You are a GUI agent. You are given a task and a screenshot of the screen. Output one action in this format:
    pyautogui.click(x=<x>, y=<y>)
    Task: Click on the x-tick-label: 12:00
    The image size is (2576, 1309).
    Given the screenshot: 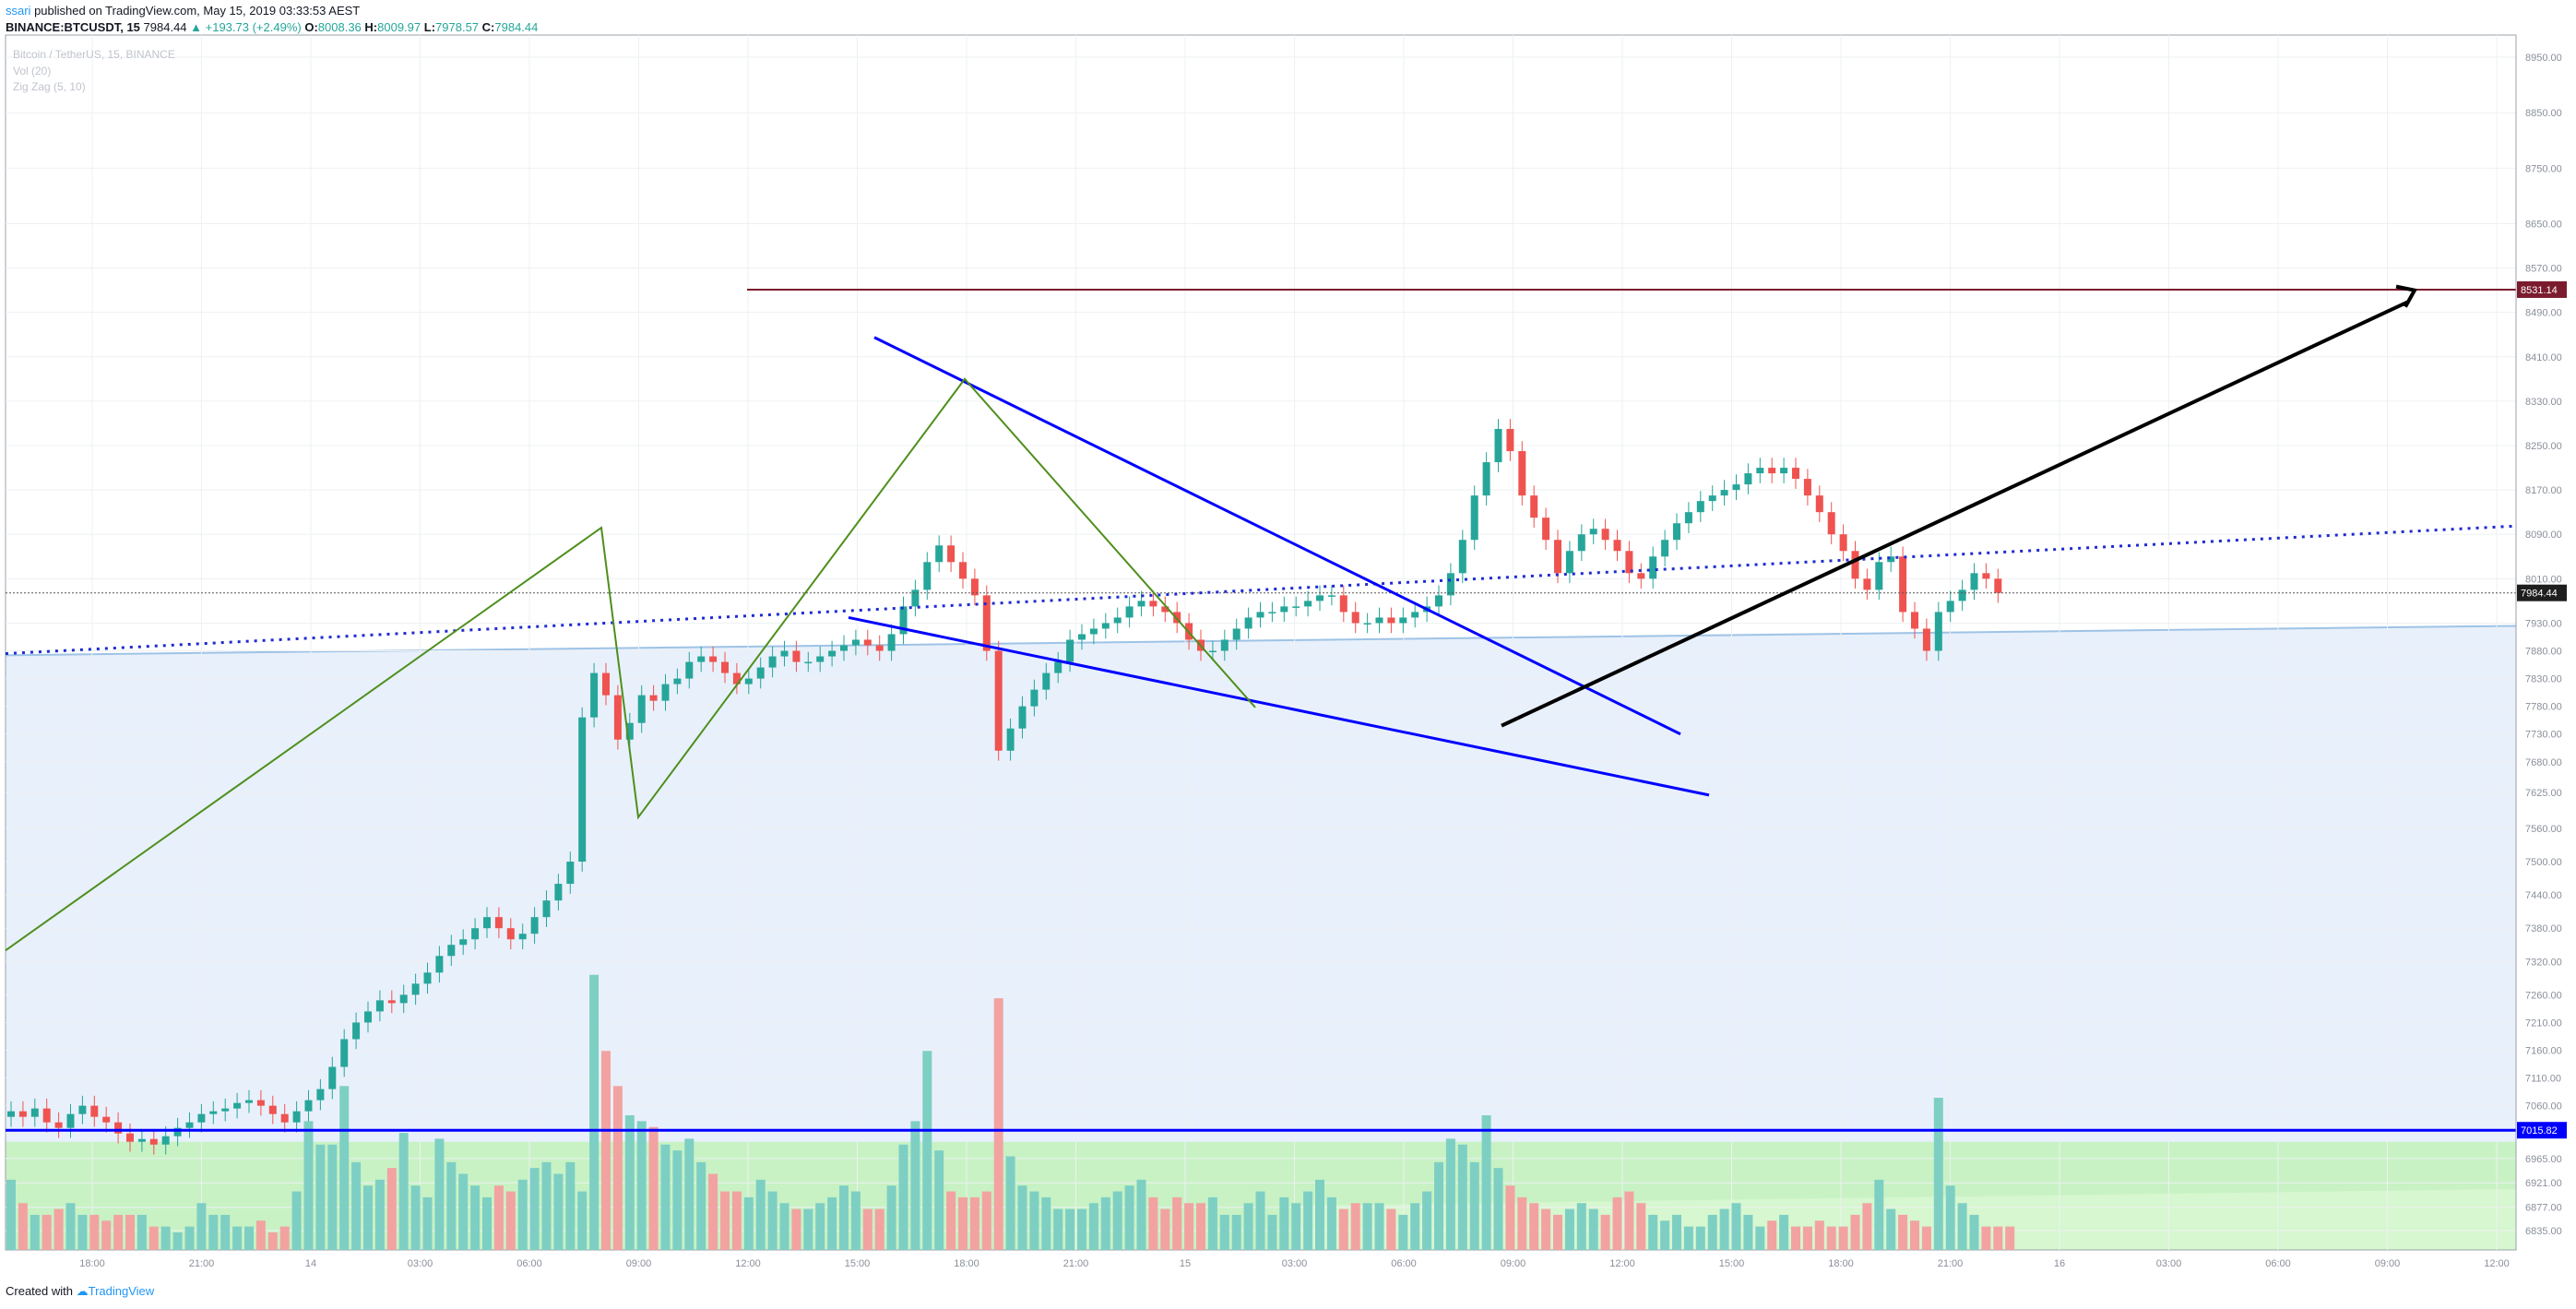 What is the action you would take?
    pyautogui.click(x=2497, y=1263)
    